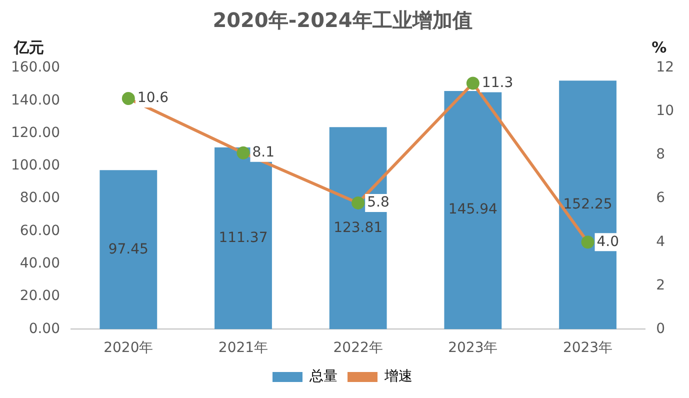 Image resolution: width=689 pixels, height=398 pixels. I want to click on data-label: 11.3, so click(498, 82).